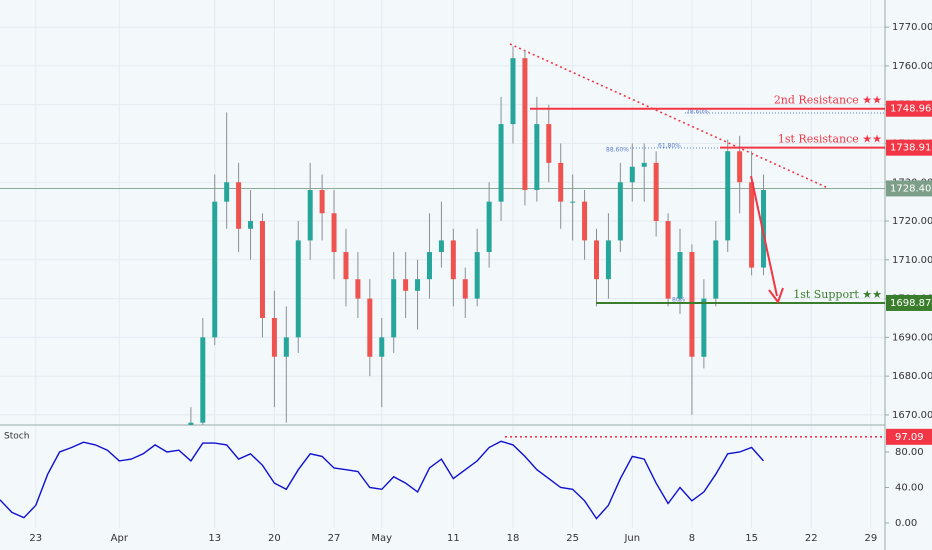 Image resolution: width=932 pixels, height=550 pixels. What do you see at coordinates (776, 296) in the screenshot?
I see `arrow-head` at bounding box center [776, 296].